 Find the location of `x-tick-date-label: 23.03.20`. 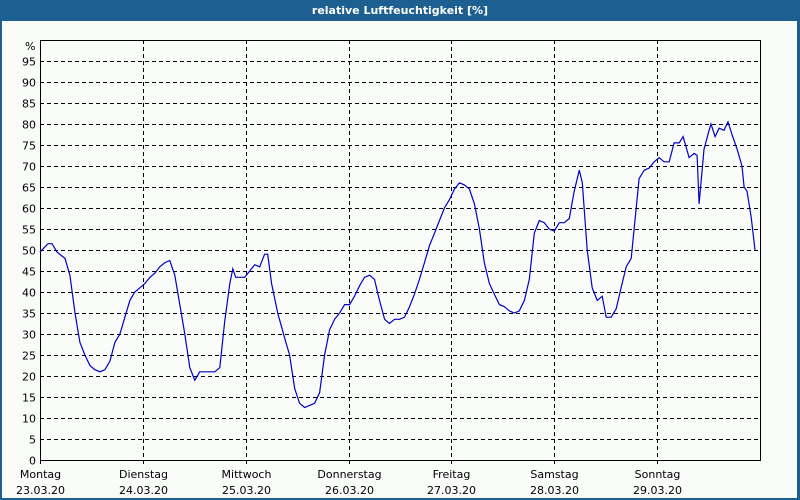

x-tick-date-label: 23.03.20 is located at coordinates (40, 490).